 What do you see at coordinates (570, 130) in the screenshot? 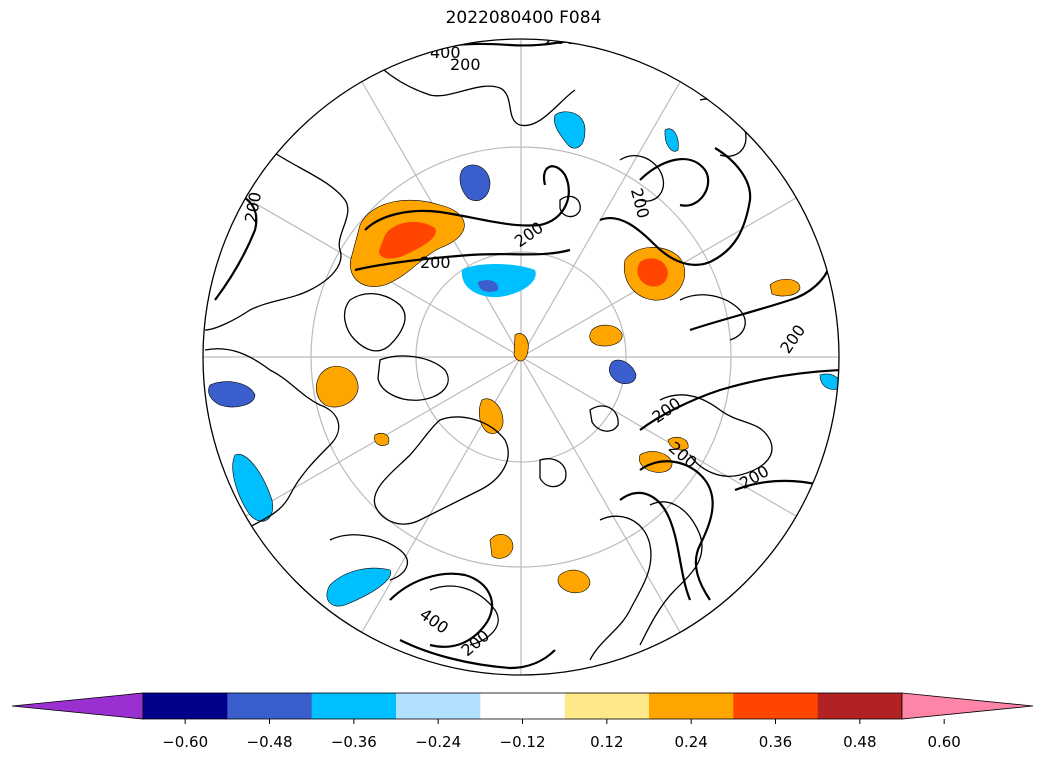
I see `shade-negative-alaska` at bounding box center [570, 130].